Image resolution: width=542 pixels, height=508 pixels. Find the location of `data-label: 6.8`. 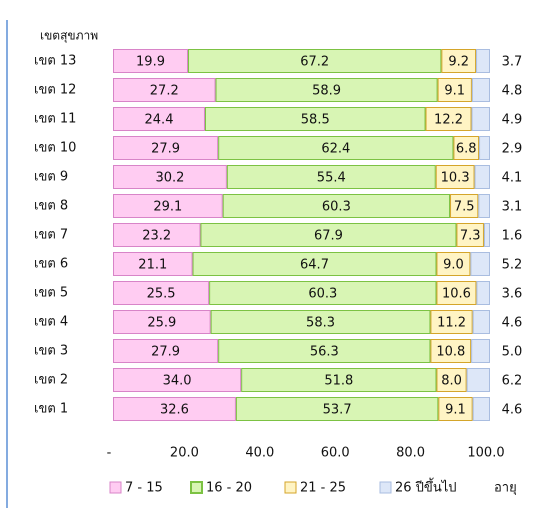

data-label: 6.8 is located at coordinates (466, 149).